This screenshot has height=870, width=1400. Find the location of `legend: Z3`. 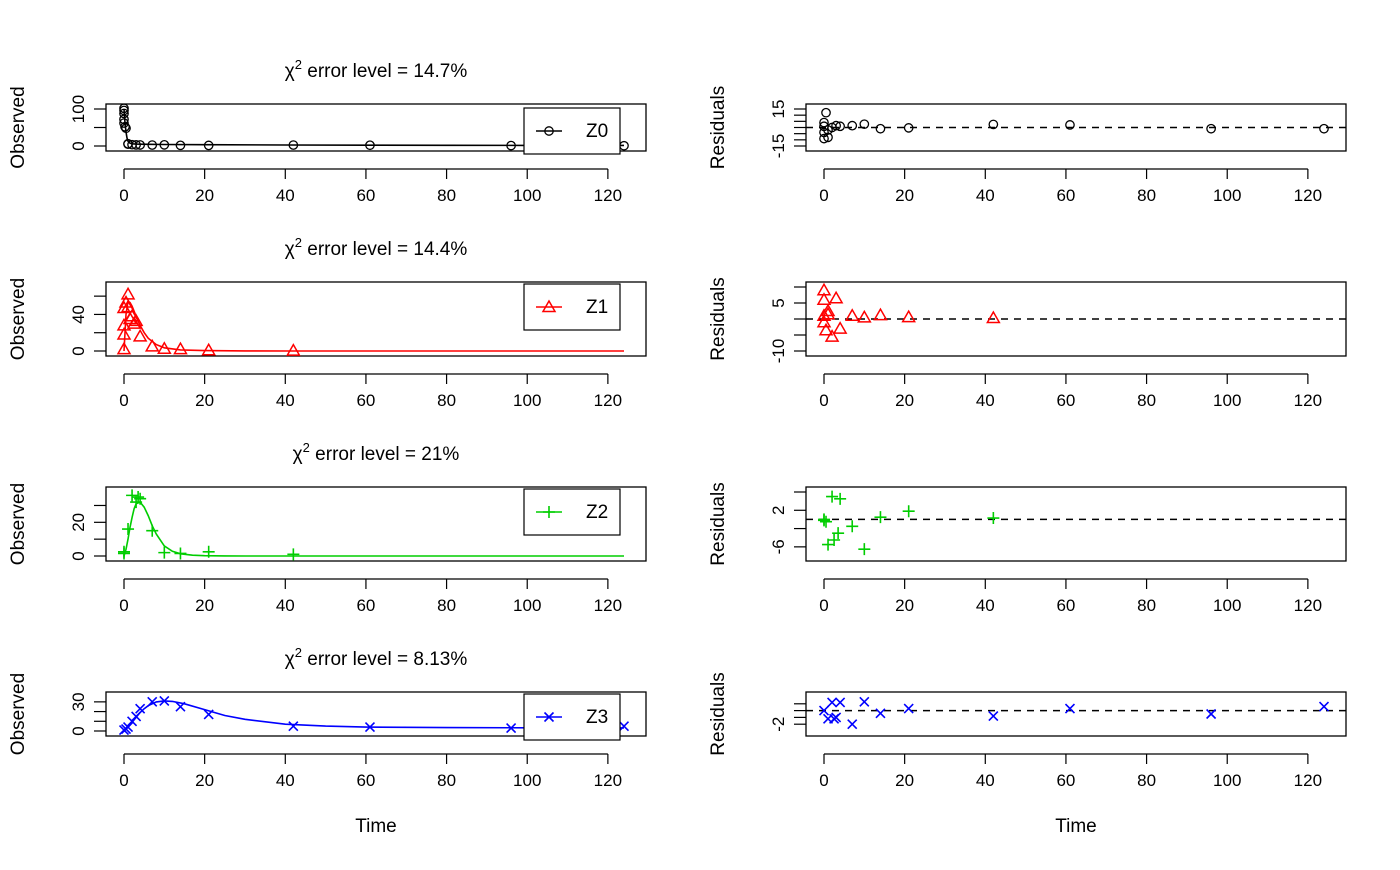

legend: Z3 is located at coordinates (572, 717).